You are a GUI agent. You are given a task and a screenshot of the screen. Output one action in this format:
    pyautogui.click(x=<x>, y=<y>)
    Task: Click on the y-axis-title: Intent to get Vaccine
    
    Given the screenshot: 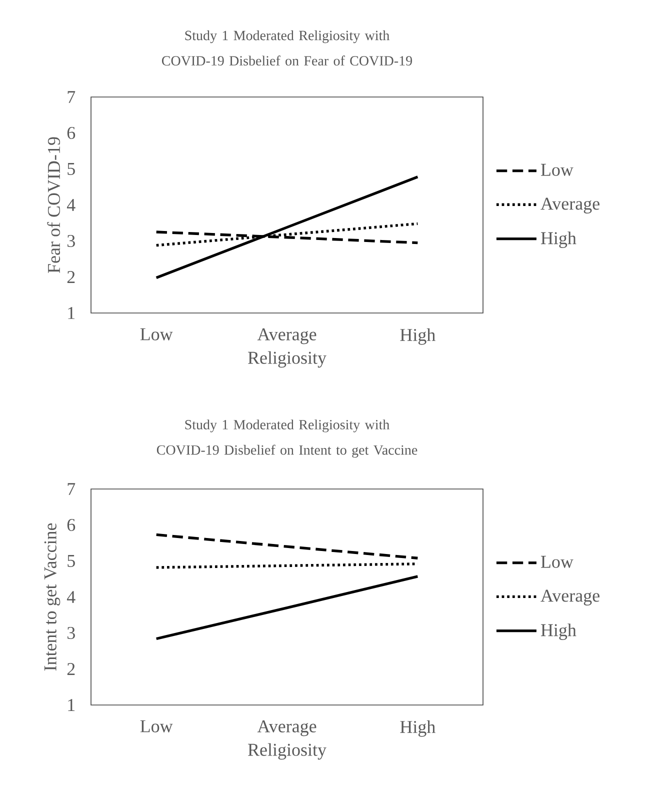 What is the action you would take?
    pyautogui.click(x=52, y=597)
    